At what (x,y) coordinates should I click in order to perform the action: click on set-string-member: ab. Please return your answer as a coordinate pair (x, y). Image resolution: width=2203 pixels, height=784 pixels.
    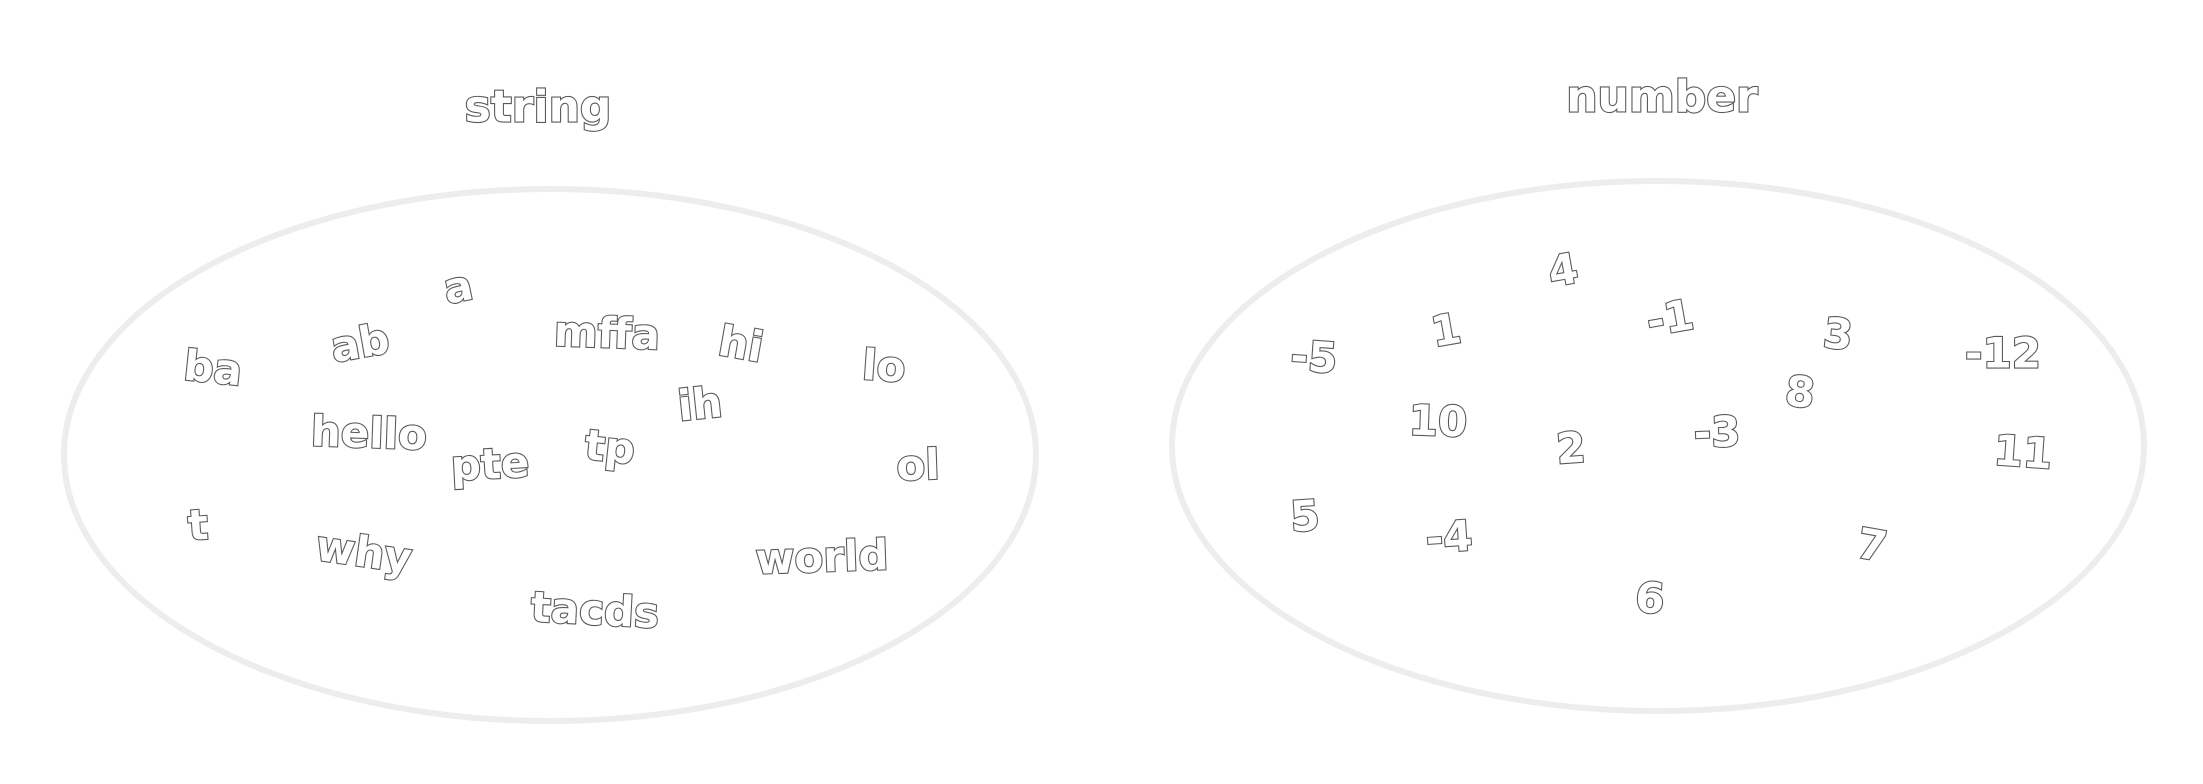
    Looking at the image, I should click on (360, 343).